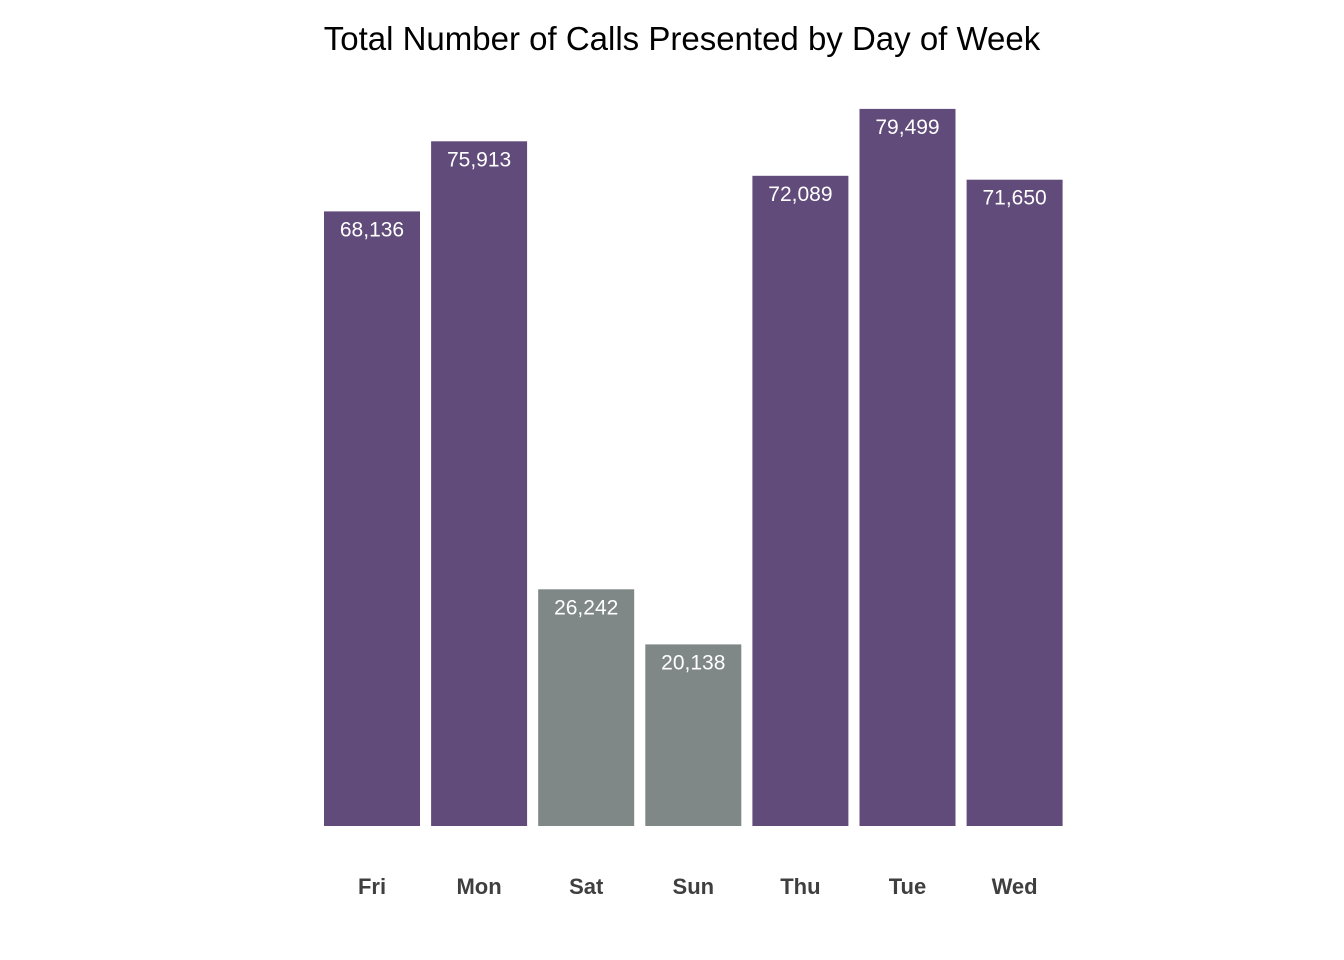 Image resolution: width=1344 pixels, height=960 pixels. Describe the element at coordinates (907, 127) in the screenshot. I see `value-label-tue: 79,499` at that location.